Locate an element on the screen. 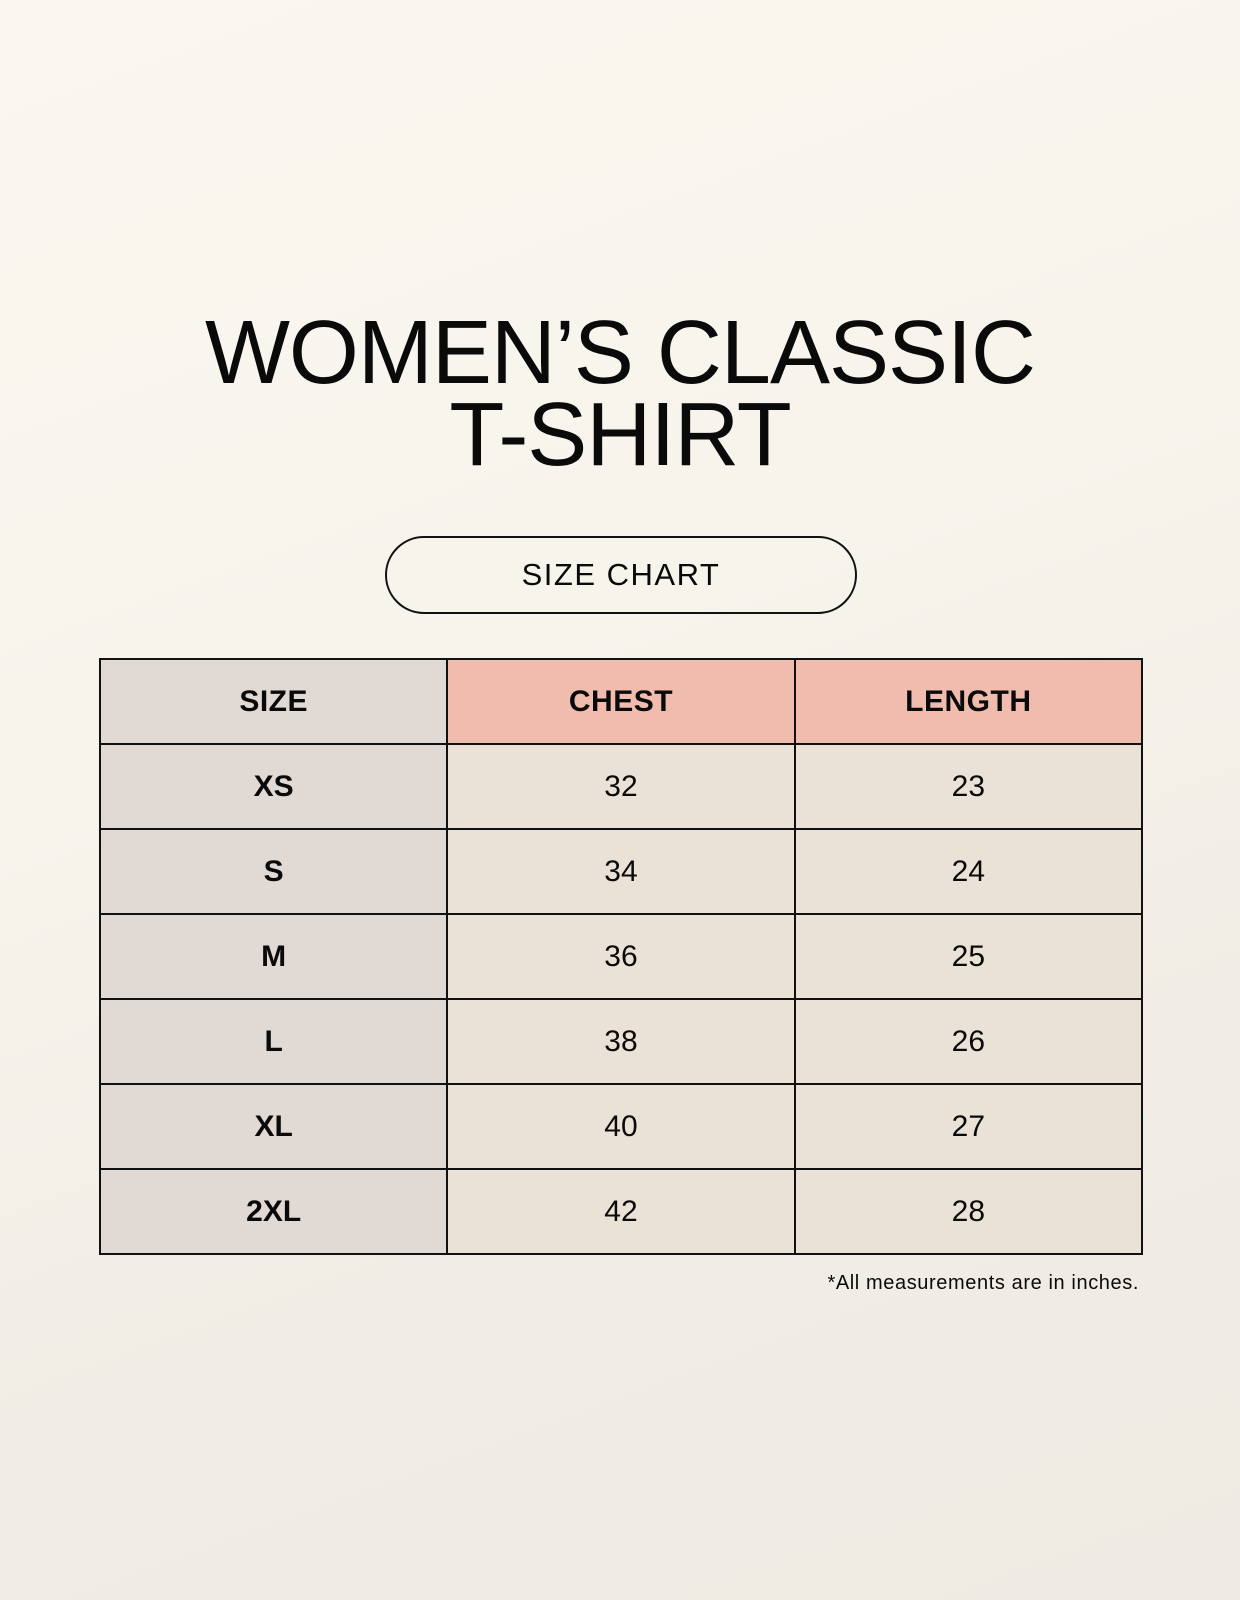 Image resolution: width=1240 pixels, height=1600 pixels. size-chart-badge: SIZE CHART is located at coordinates (621, 575).